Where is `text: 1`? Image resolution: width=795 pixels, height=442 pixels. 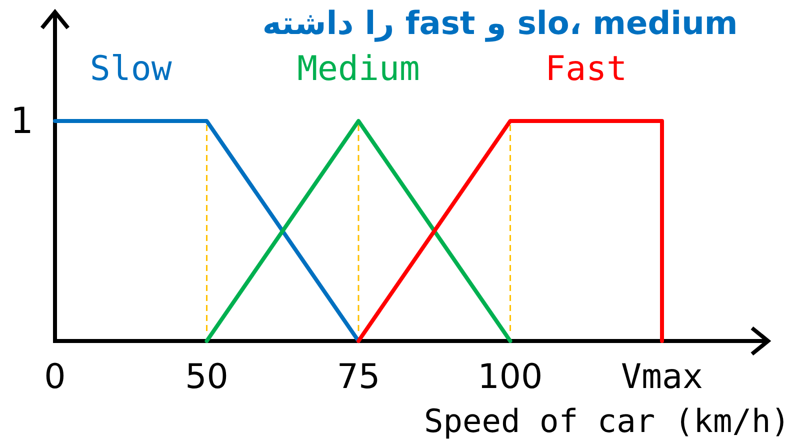 text: 1 is located at coordinates (22, 121).